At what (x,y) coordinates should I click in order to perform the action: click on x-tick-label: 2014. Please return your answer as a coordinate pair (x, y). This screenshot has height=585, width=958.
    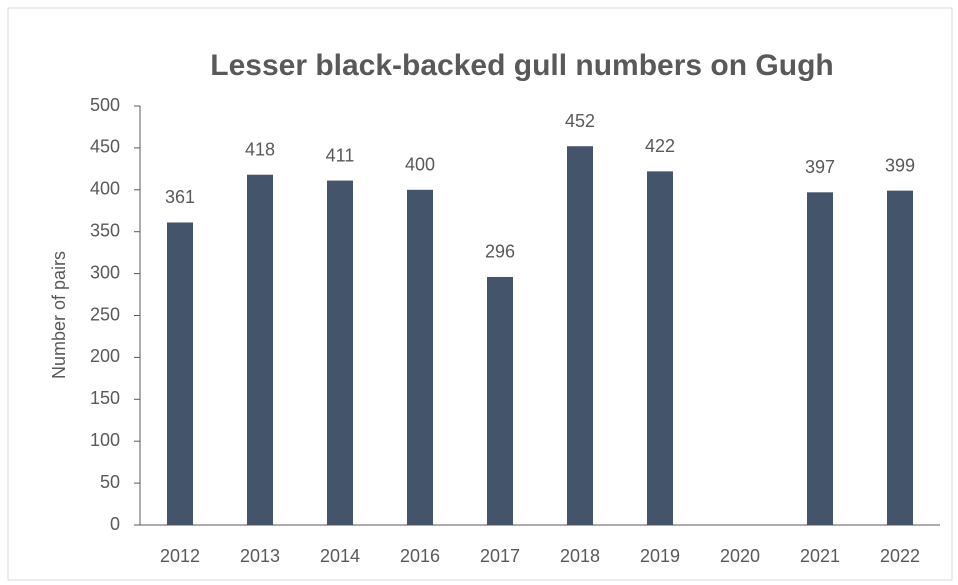
    Looking at the image, I should click on (340, 556).